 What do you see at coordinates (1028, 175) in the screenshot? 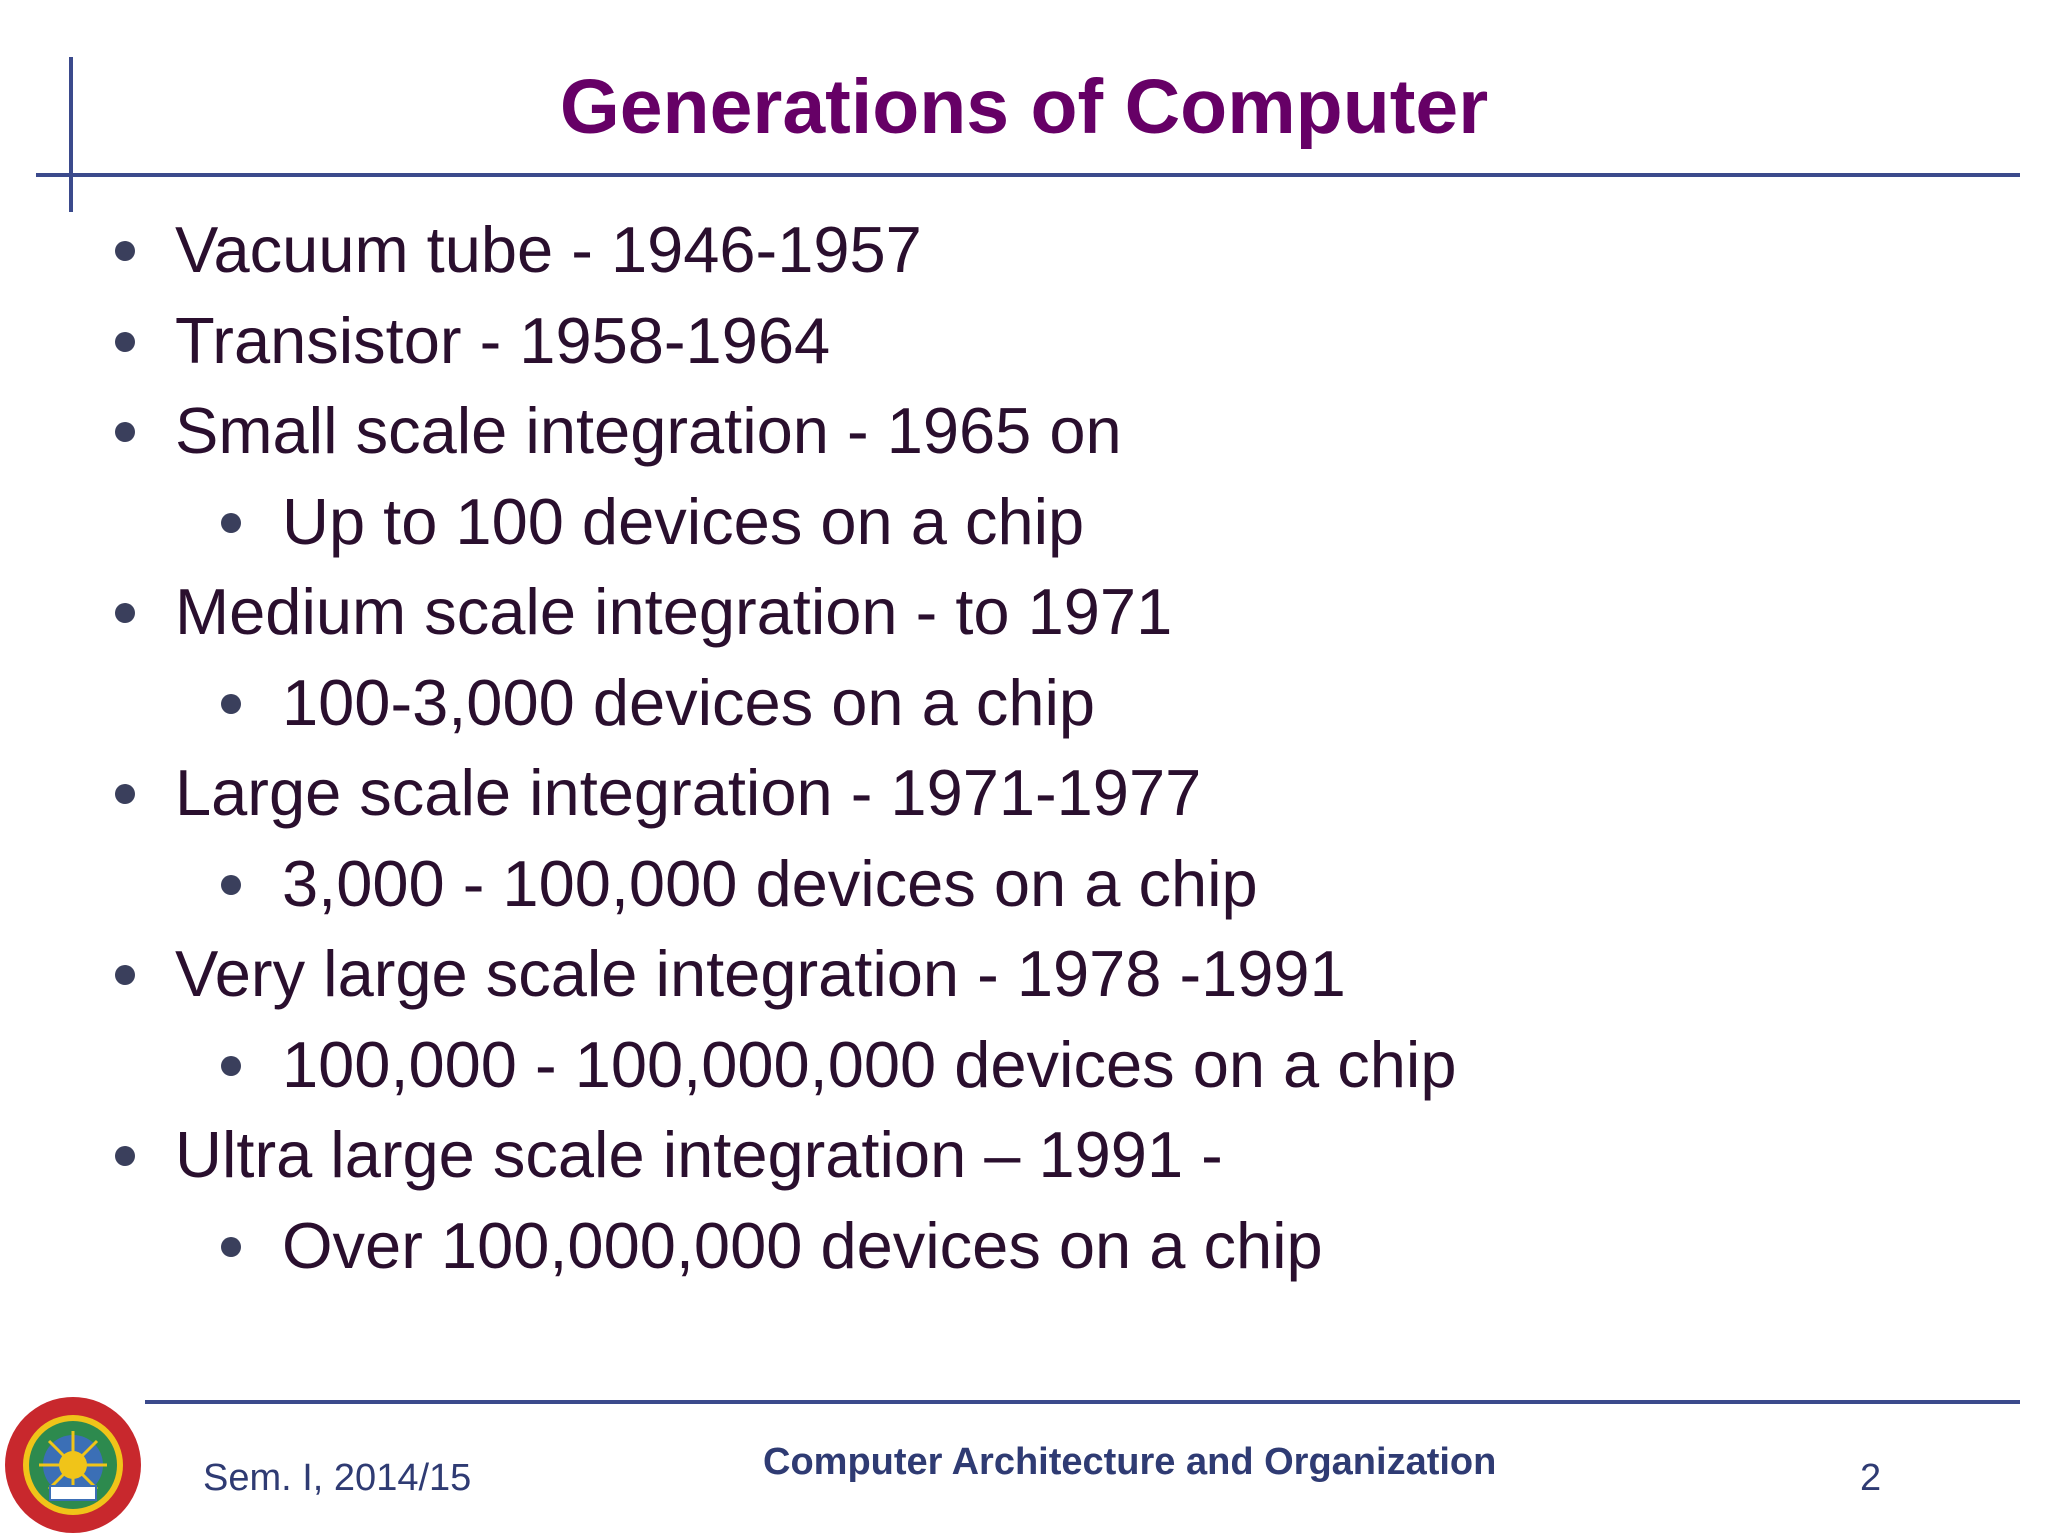
I see `title-horizontal-rule` at bounding box center [1028, 175].